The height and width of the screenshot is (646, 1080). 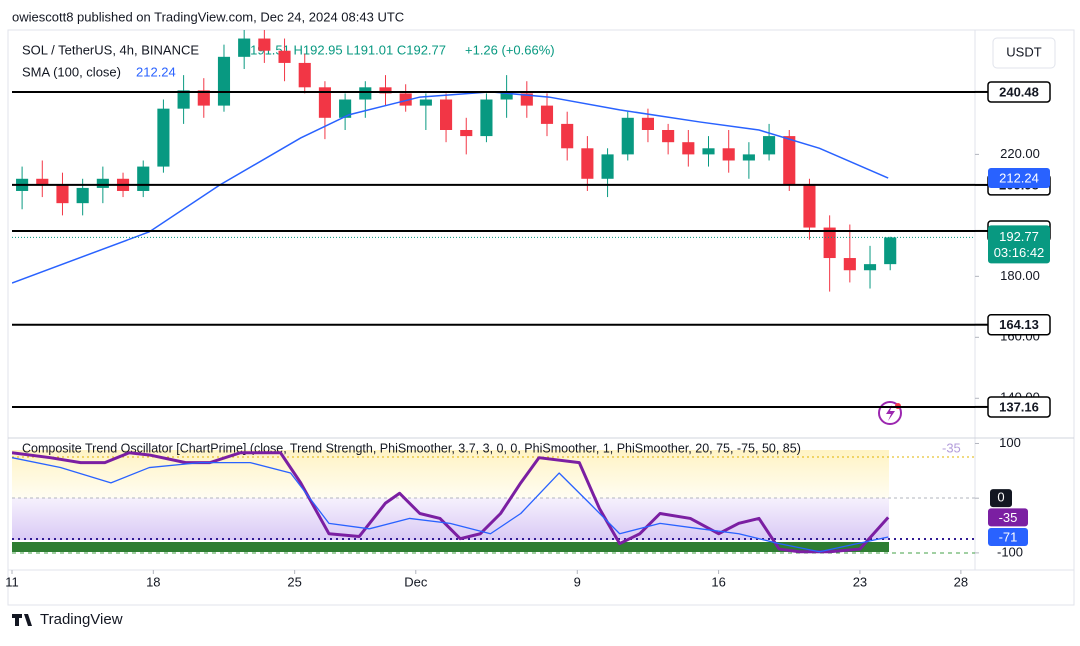 What do you see at coordinates (890, 413) in the screenshot?
I see `alert-bolt` at bounding box center [890, 413].